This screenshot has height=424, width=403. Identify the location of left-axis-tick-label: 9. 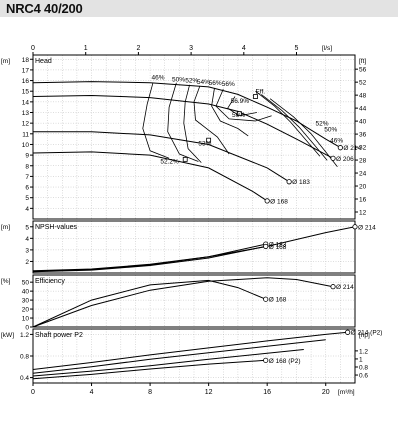
(27, 156).